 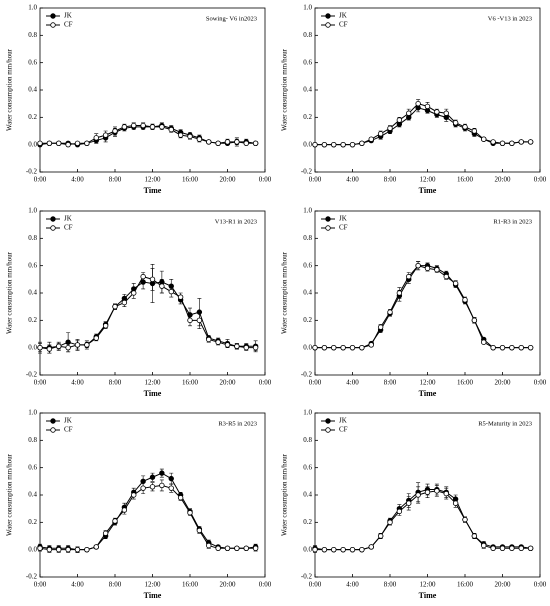 I want to click on y-tick-label: 0.4, so click(x=307, y=495).